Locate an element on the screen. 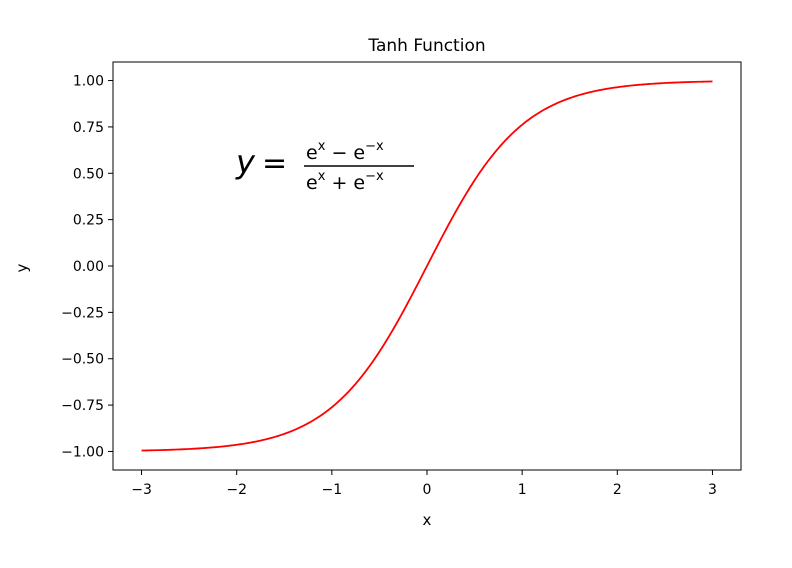 This screenshot has height=568, width=792. equation-equals: = is located at coordinates (274, 163).